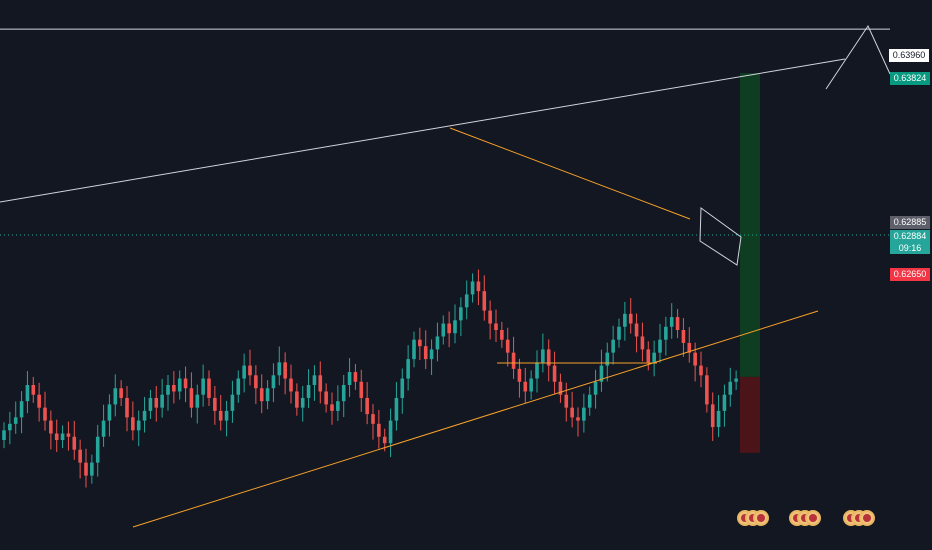  What do you see at coordinates (909, 55) in the screenshot?
I see `level-0.63960-label: 0.63960` at bounding box center [909, 55].